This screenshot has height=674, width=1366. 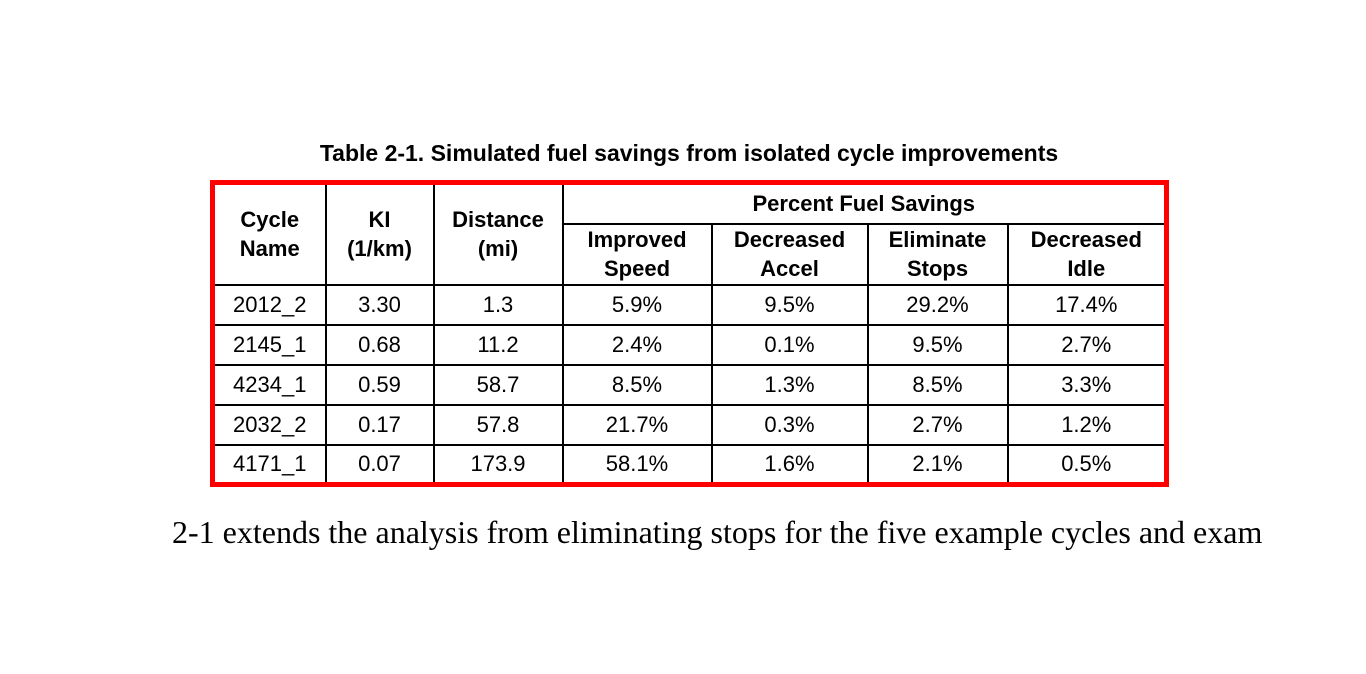 What do you see at coordinates (379, 344) in the screenshot?
I see `cell-ki: 0.68` at bounding box center [379, 344].